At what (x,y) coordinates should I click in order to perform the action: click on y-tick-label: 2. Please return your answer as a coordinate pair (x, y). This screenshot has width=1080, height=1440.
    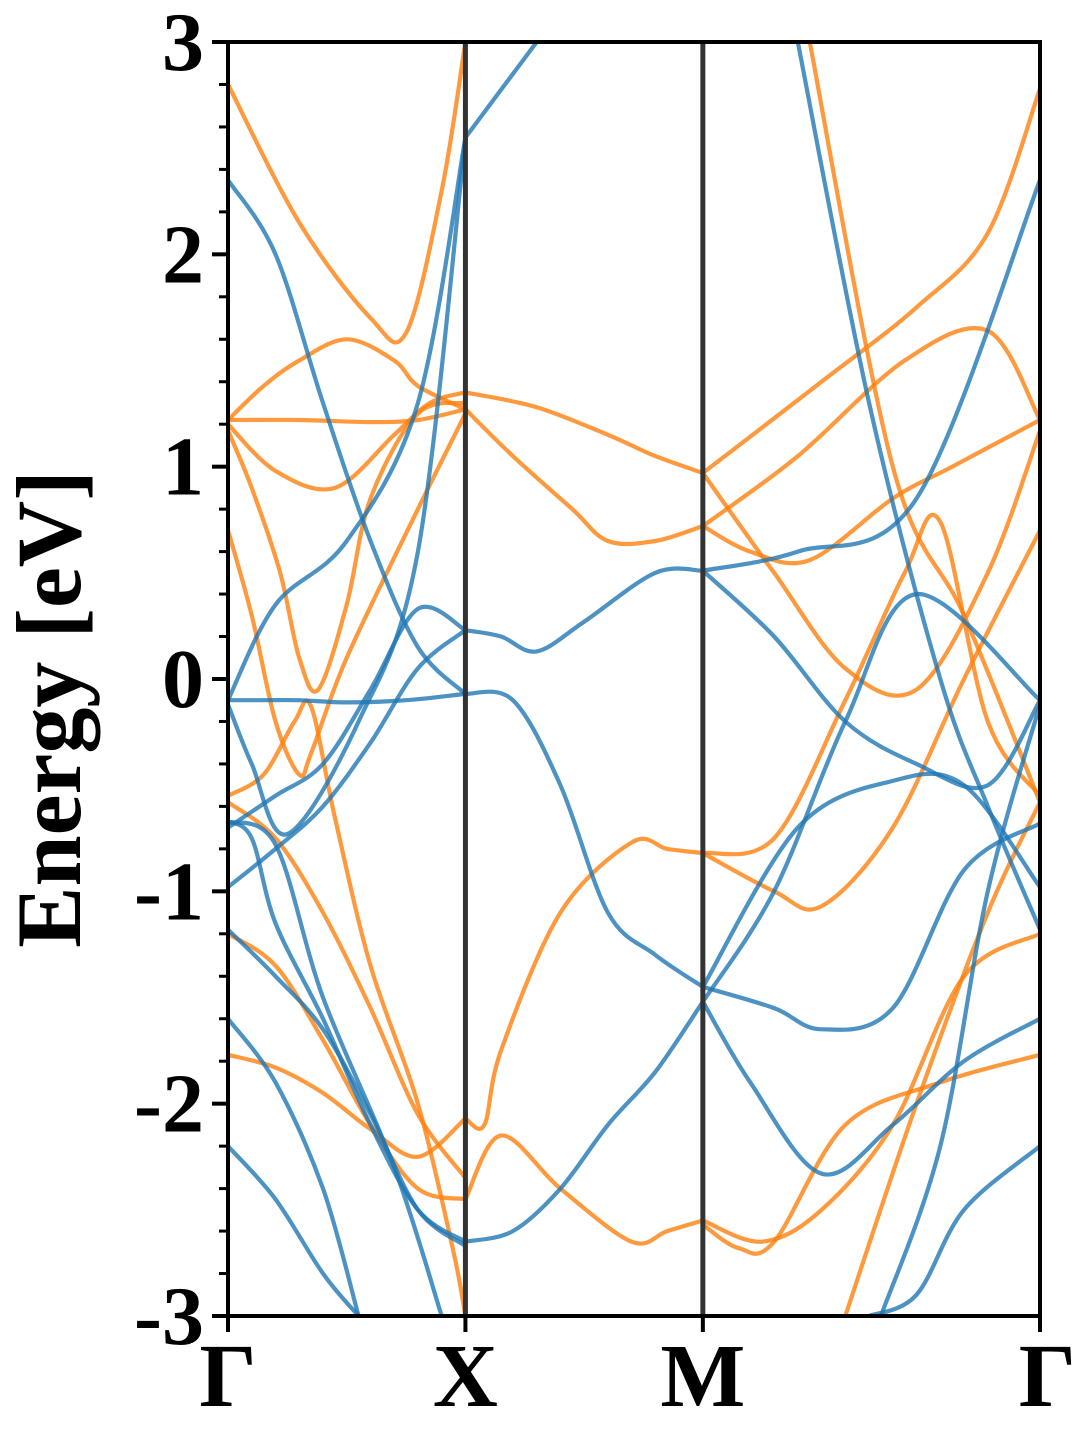
    Looking at the image, I should click on (183, 254).